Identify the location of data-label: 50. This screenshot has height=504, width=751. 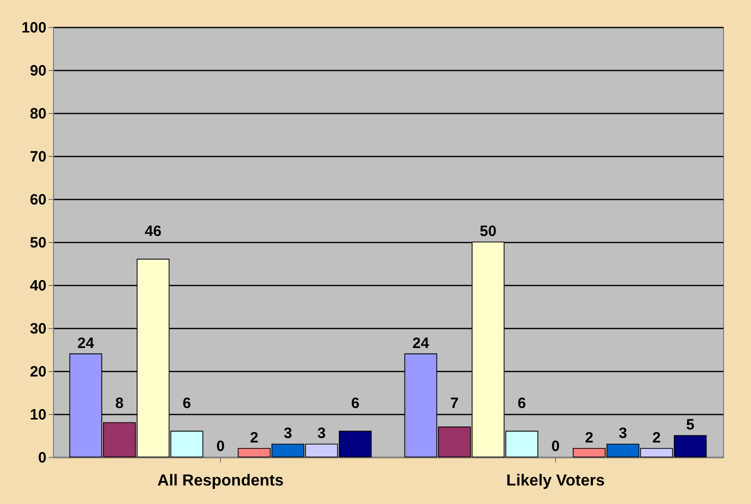
(488, 231).